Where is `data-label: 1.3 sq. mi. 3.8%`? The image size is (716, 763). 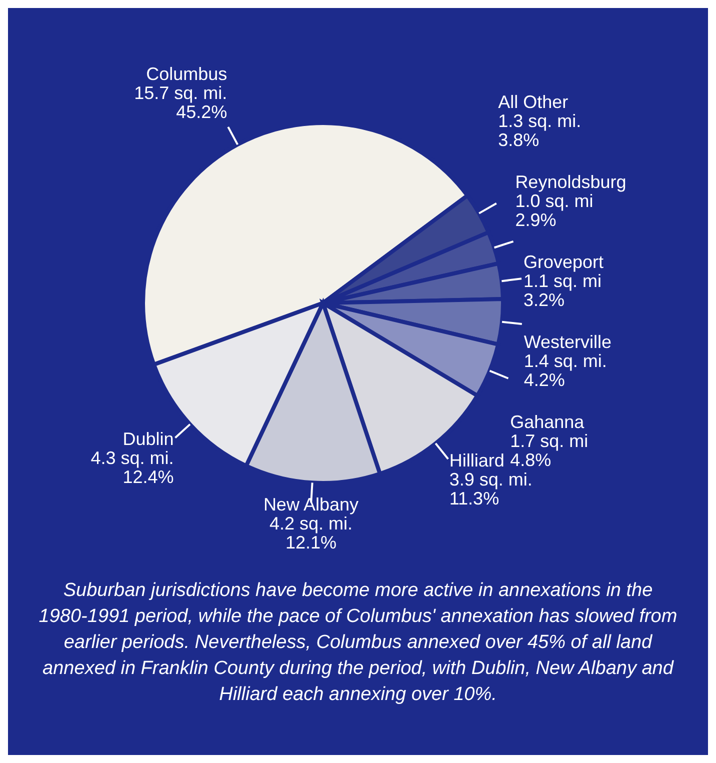
data-label: 1.3 sq. mi. 3.8% is located at coordinates (540, 130).